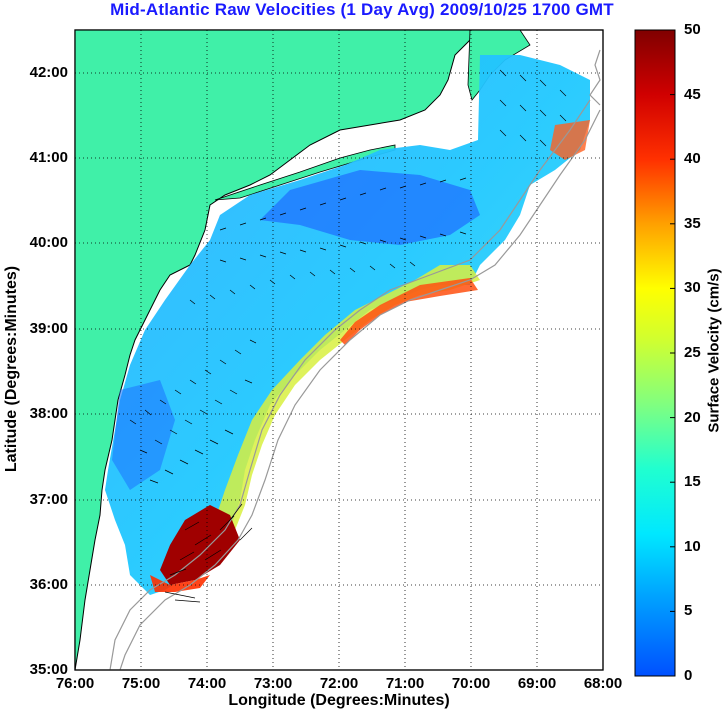 This screenshot has height=714, width=724. What do you see at coordinates (692, 94) in the screenshot?
I see `colorbar-tick: 45` at bounding box center [692, 94].